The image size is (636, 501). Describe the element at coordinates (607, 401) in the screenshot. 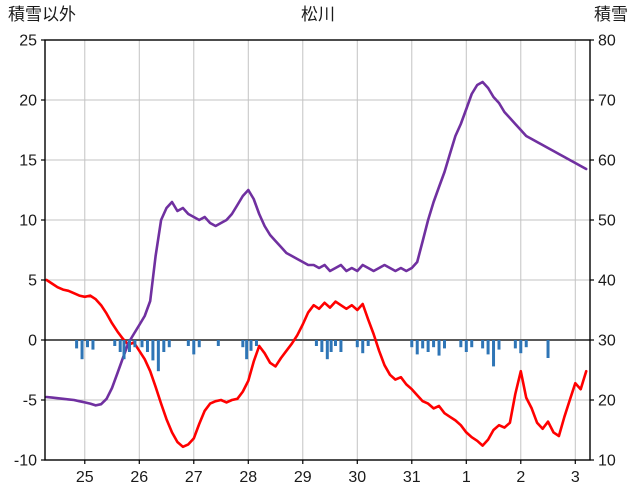

I see `right-axis-tick-label: 20` at that location.